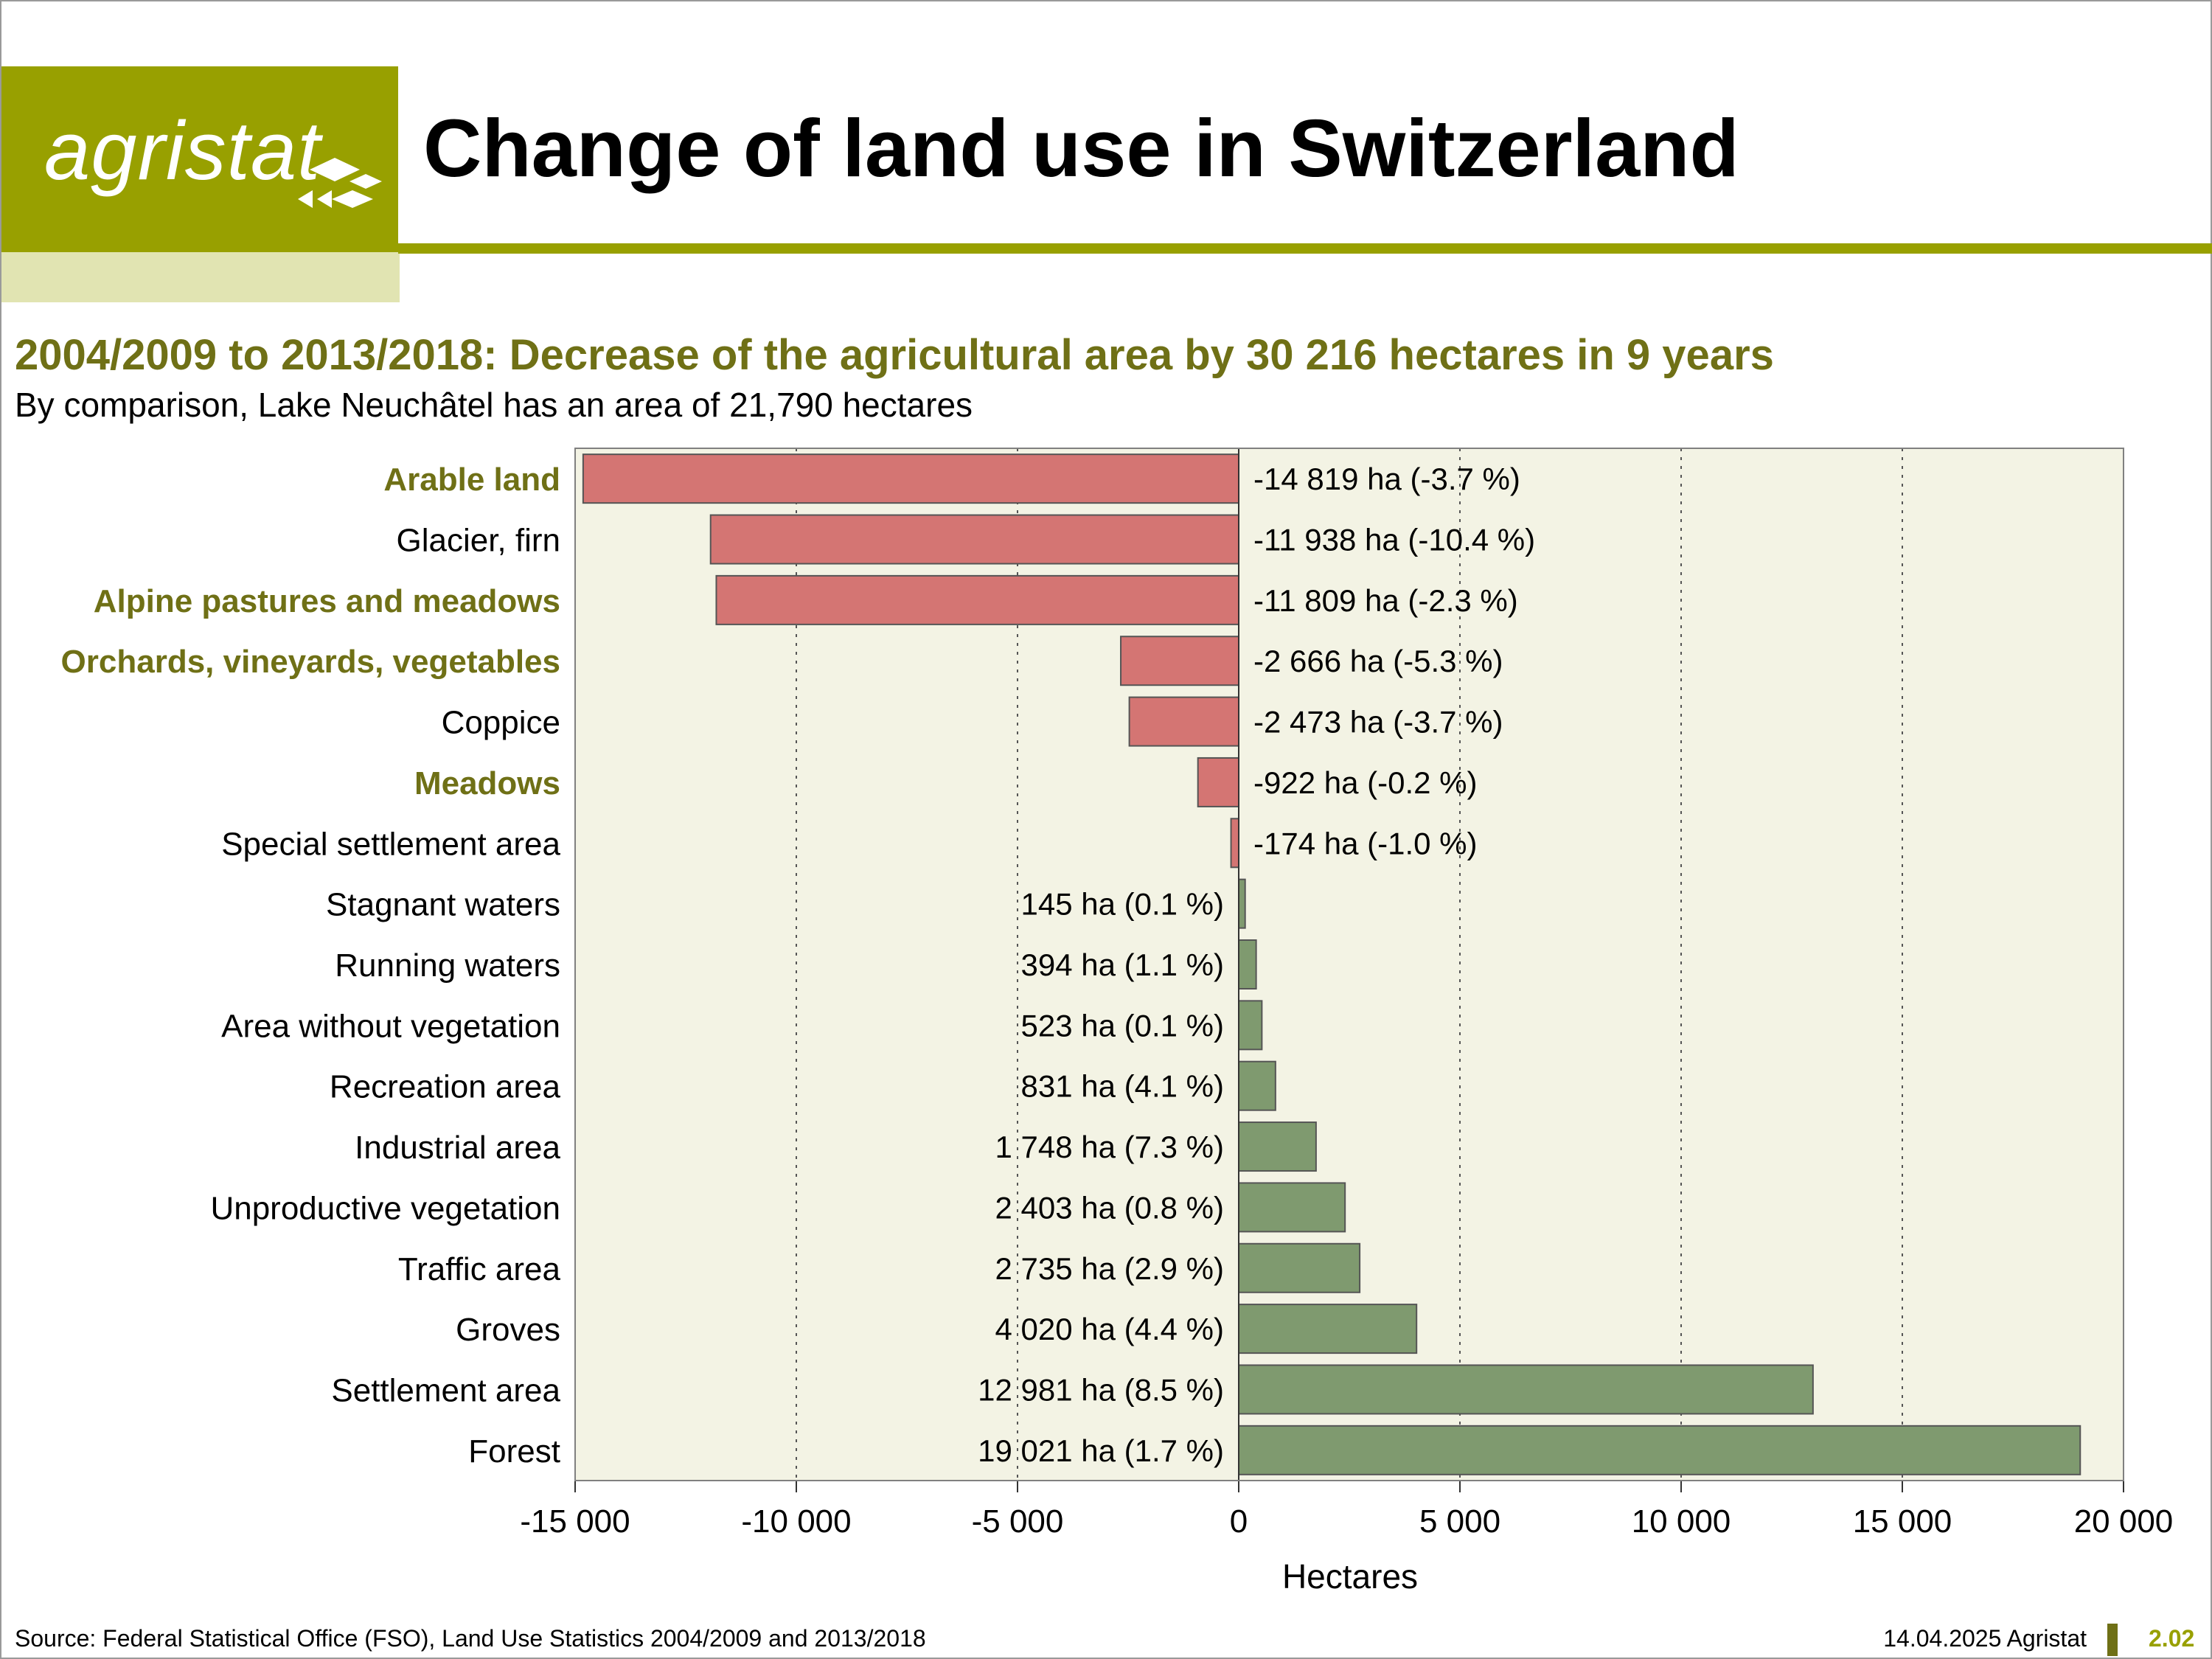 The image size is (2212, 1659). Describe the element at coordinates (1459, 1521) in the screenshot. I see `x-tick-label: 5 000` at that location.